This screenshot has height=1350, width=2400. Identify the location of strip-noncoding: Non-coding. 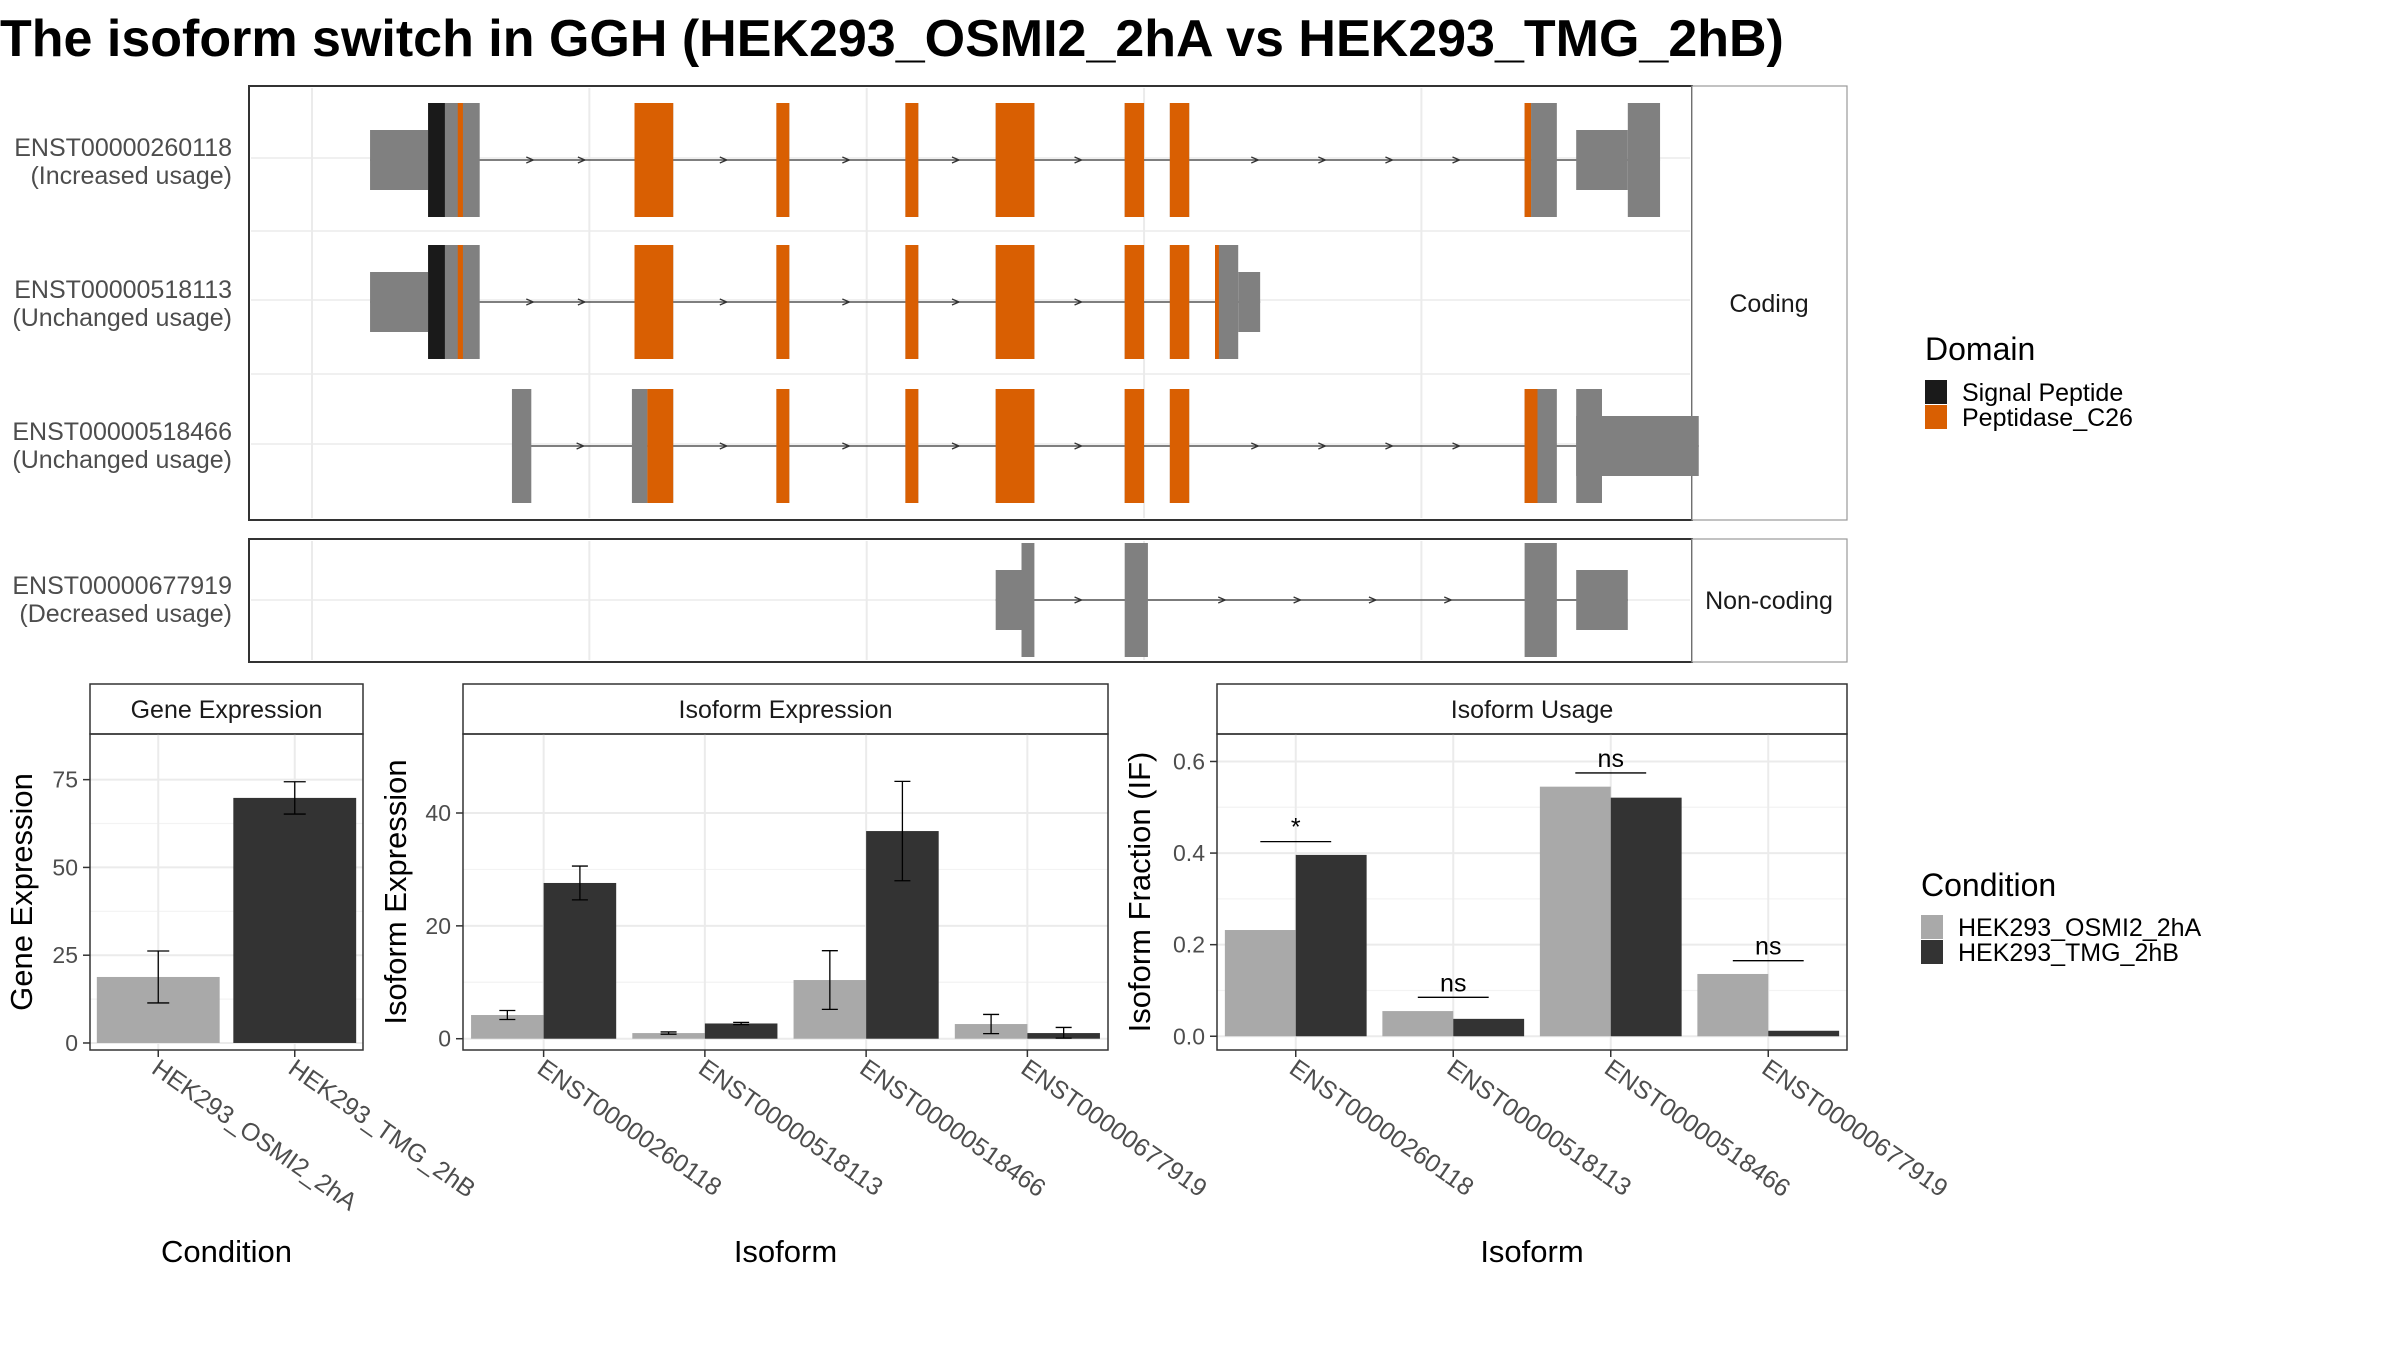
(1769, 601).